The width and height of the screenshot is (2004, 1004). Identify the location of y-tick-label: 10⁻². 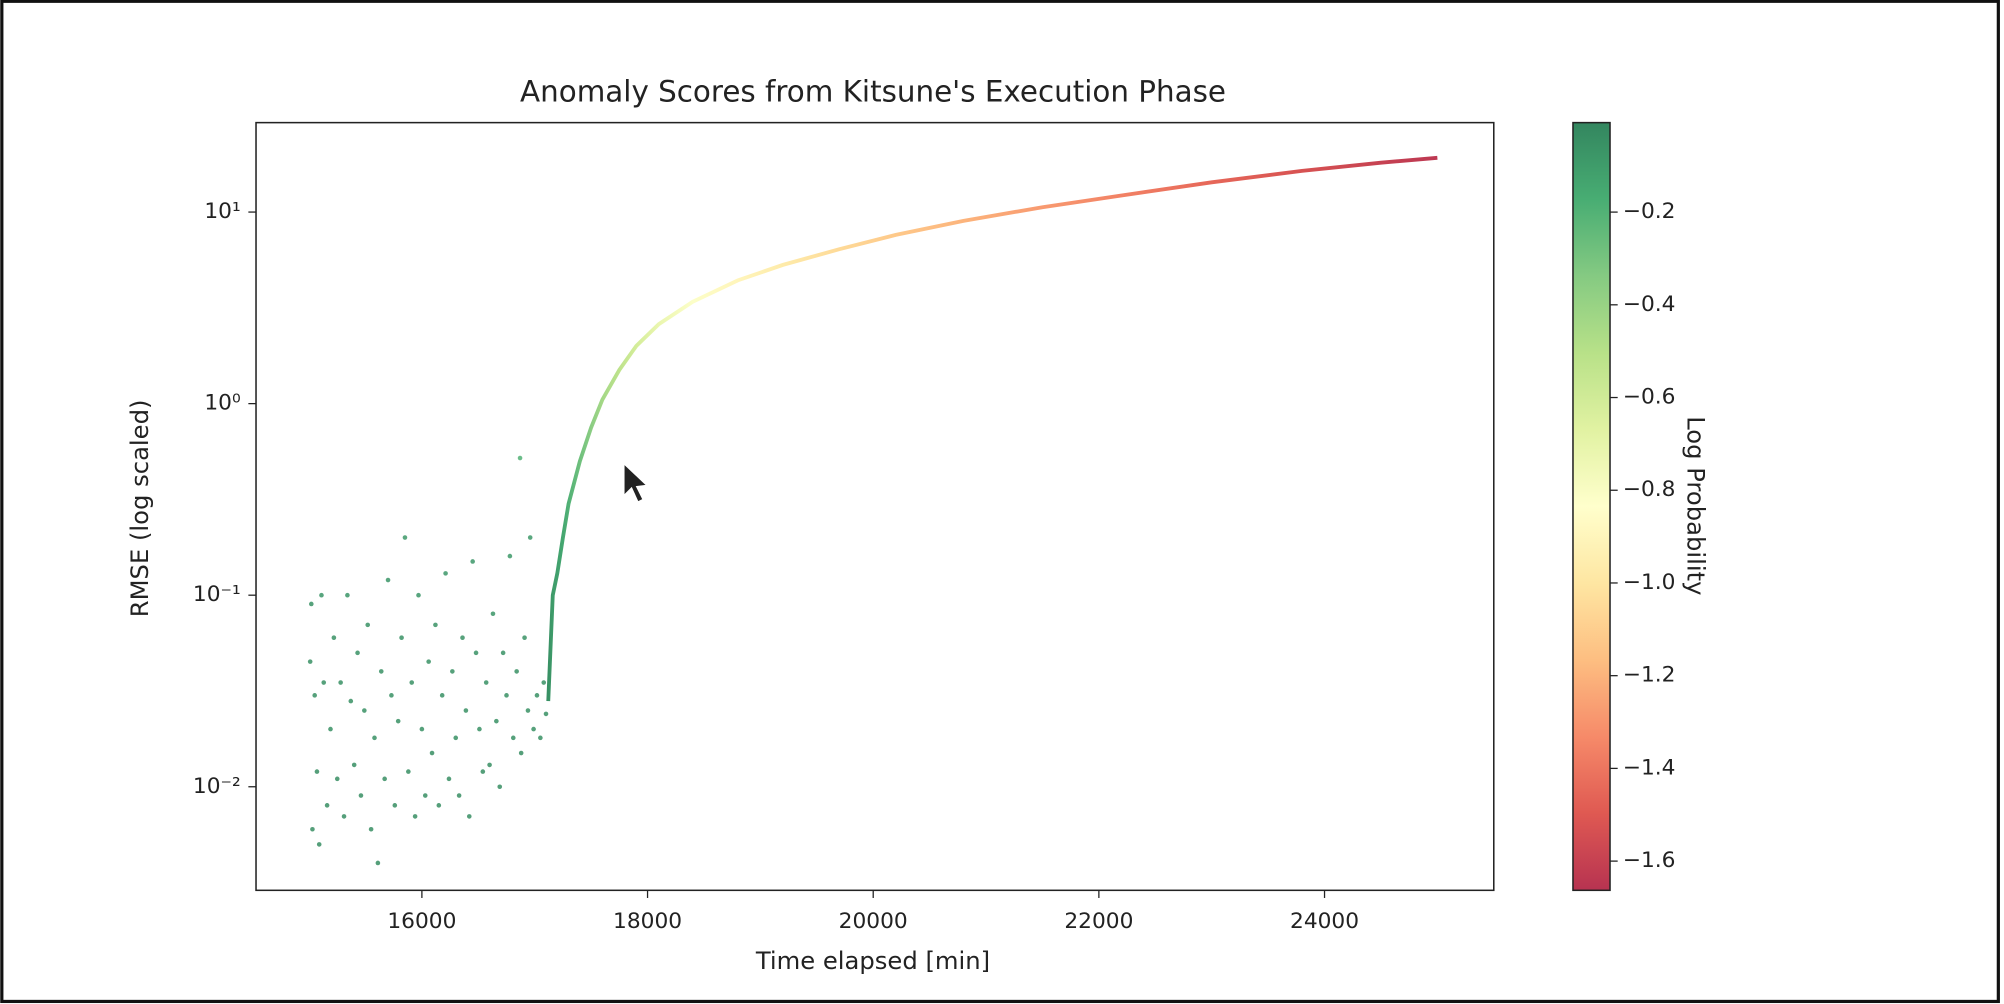
(217, 786).